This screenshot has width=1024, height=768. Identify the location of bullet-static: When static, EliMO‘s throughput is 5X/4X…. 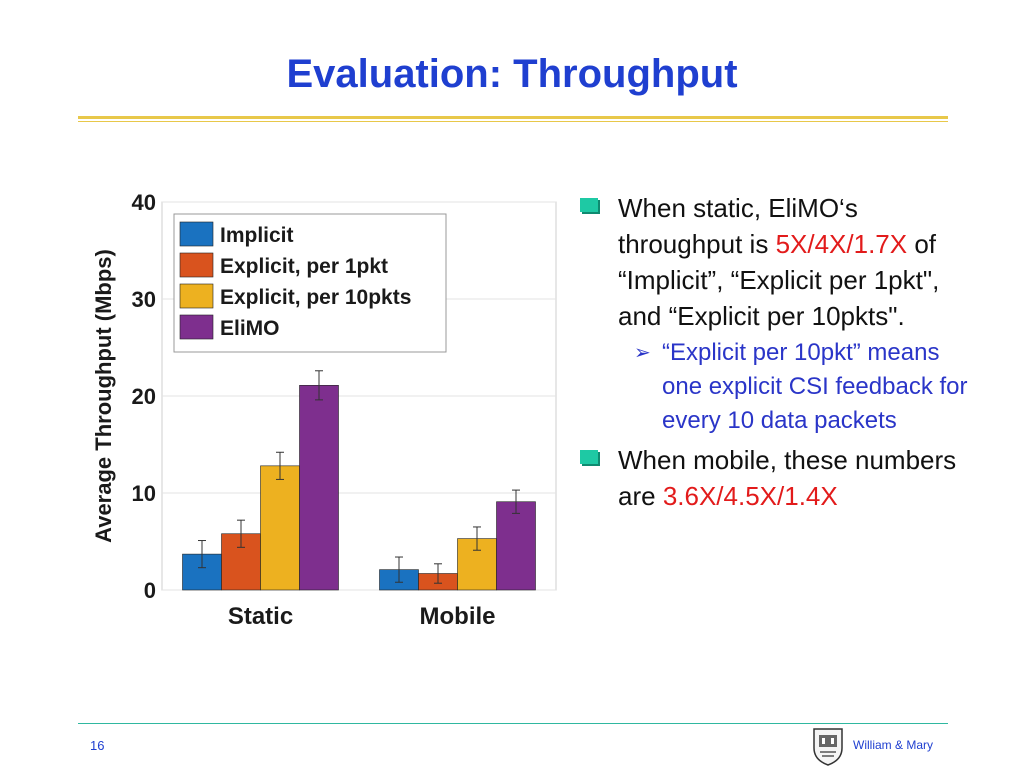
(773, 262).